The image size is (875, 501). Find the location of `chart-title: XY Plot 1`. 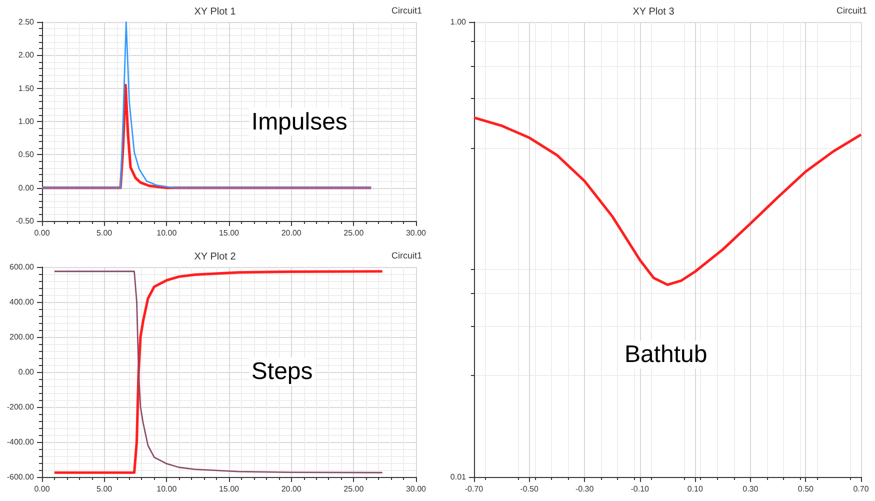

chart-title: XY Plot 1 is located at coordinates (215, 12).